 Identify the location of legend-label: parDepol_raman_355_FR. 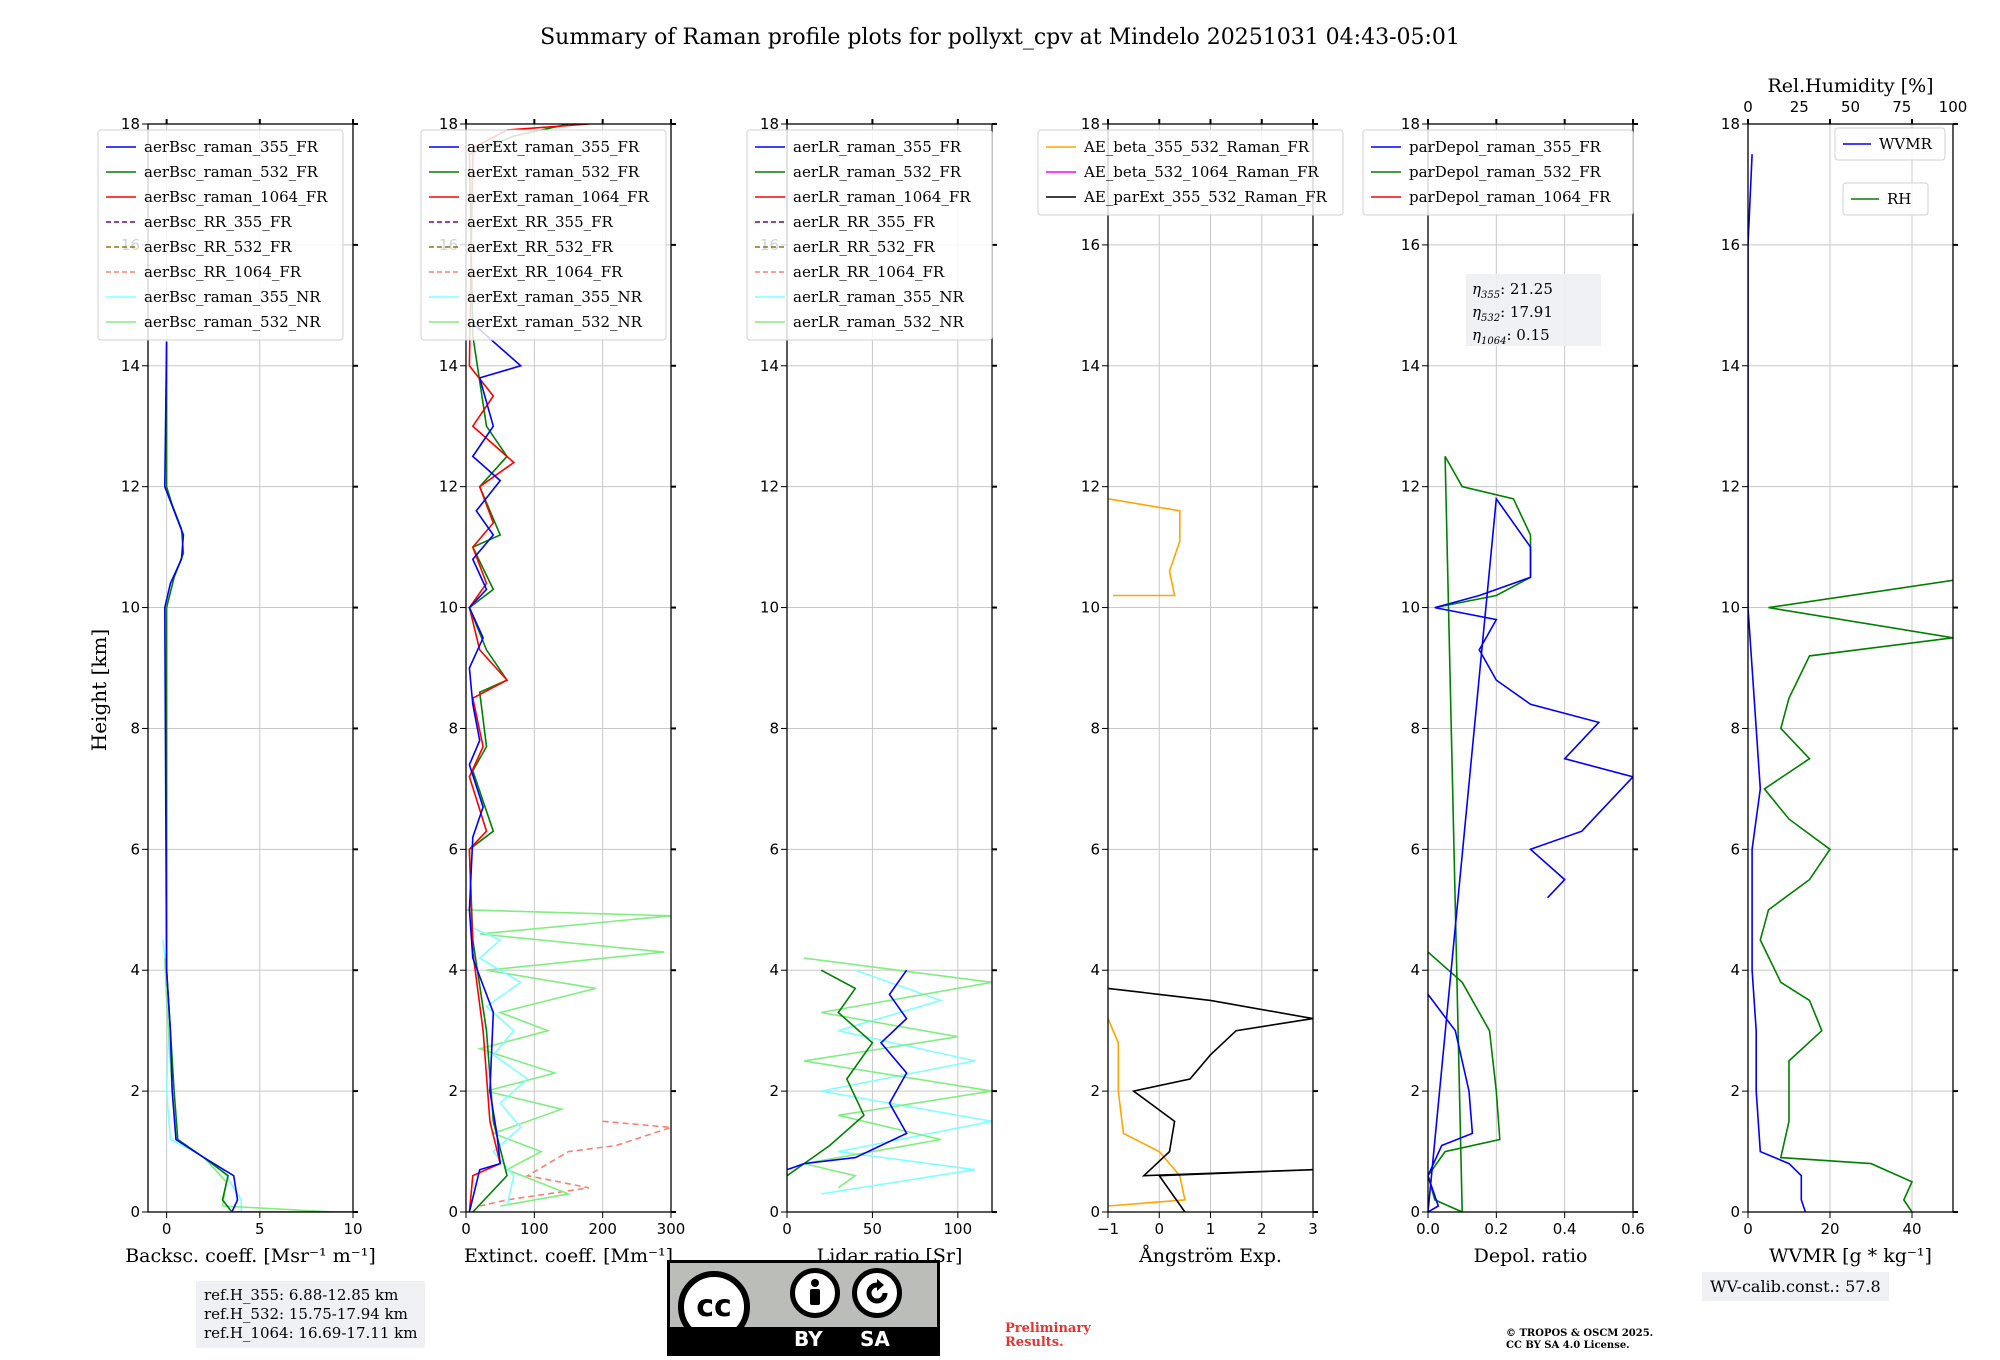
(1505, 147).